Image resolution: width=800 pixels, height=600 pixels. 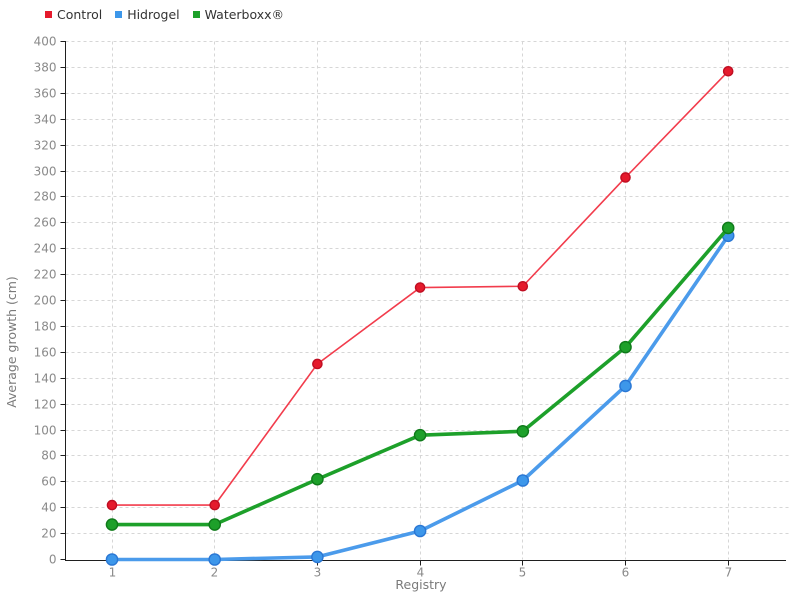 What do you see at coordinates (45, 223) in the screenshot?
I see `y-tick-label: 260` at bounding box center [45, 223].